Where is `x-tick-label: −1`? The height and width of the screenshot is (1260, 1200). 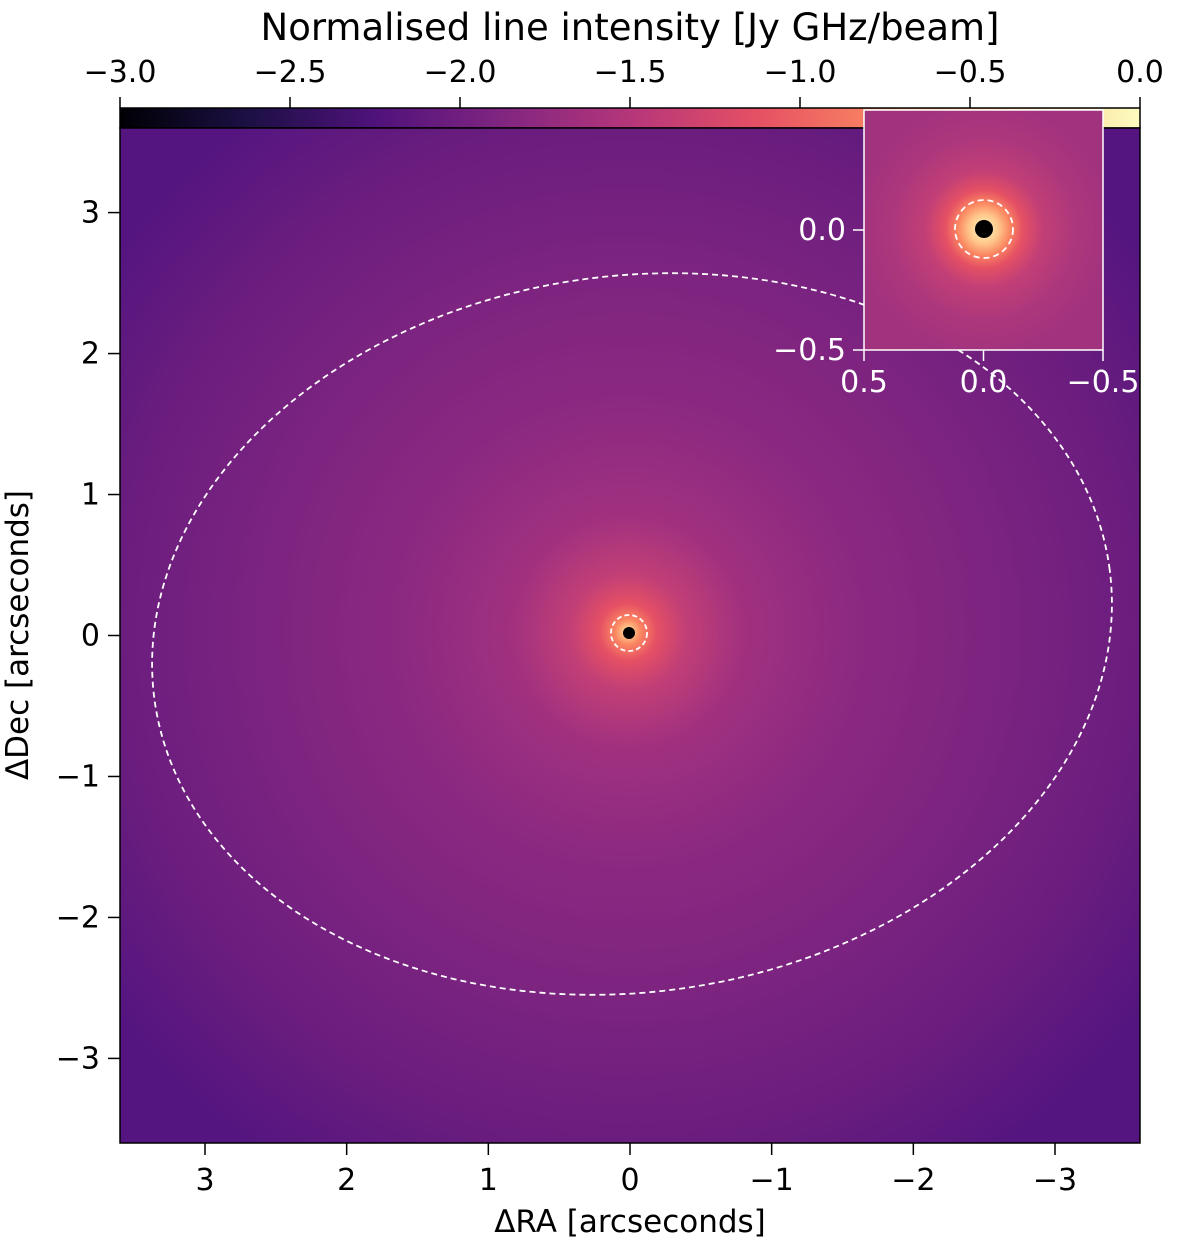 x-tick-label: −1 is located at coordinates (772, 1180).